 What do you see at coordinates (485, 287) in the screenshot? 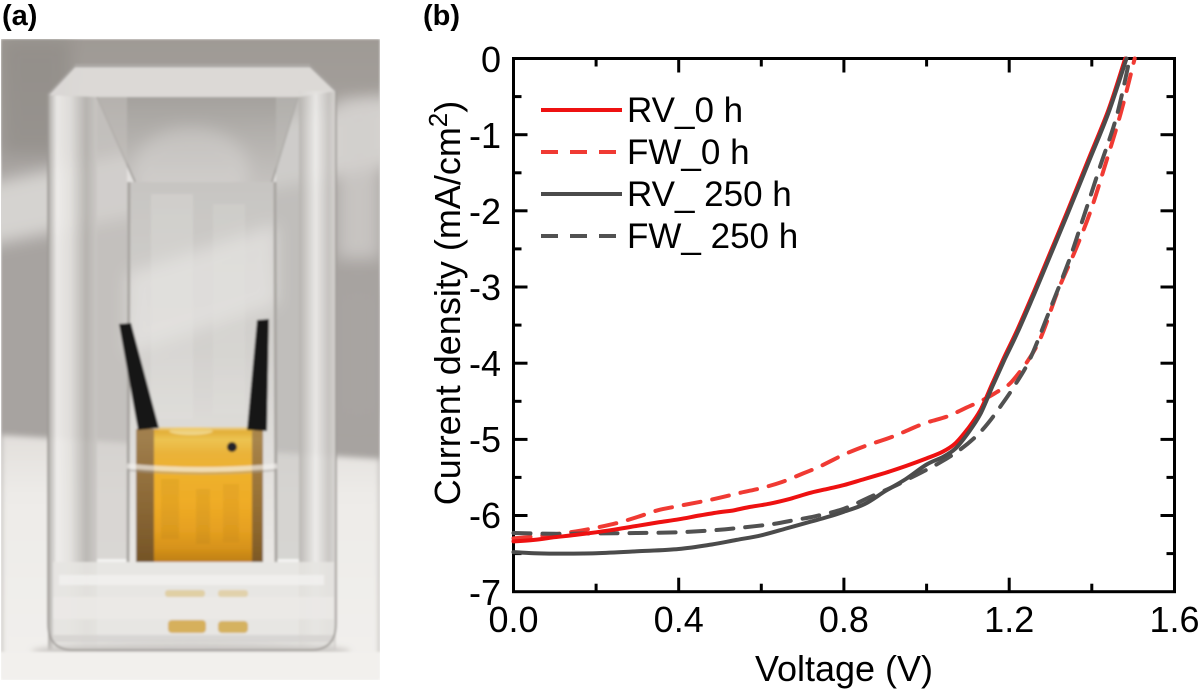
I see `svg-text: -3` at bounding box center [485, 287].